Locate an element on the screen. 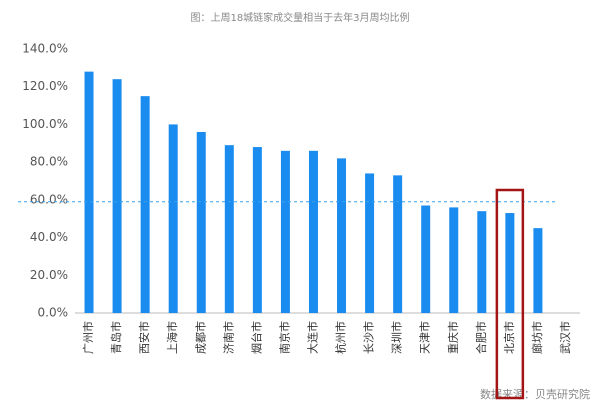 This screenshot has width=600, height=410. y-tick-label: 40.0% is located at coordinates (49, 237).